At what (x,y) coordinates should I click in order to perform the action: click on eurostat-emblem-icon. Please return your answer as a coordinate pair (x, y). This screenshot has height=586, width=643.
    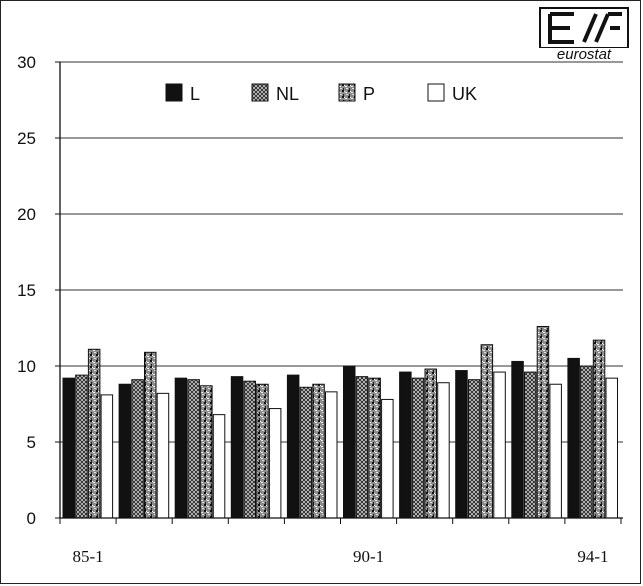
    Looking at the image, I should click on (584, 28).